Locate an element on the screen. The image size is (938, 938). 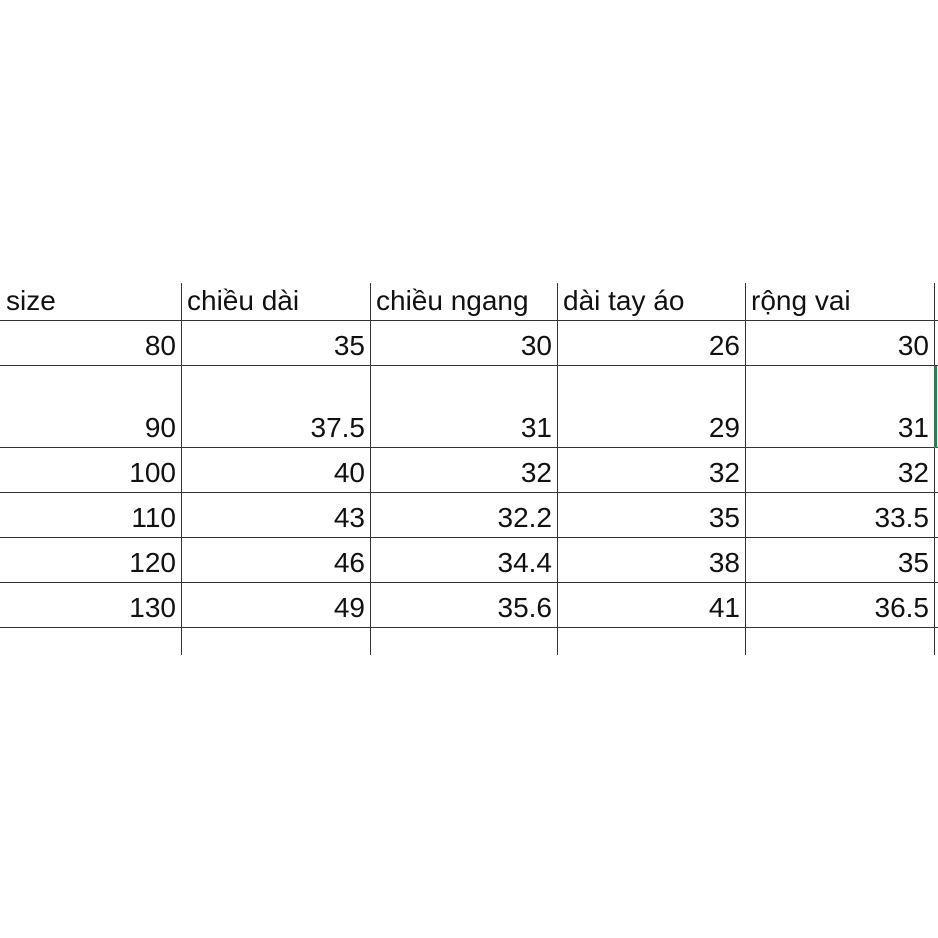
table-cell: 80 is located at coordinates (160, 345).